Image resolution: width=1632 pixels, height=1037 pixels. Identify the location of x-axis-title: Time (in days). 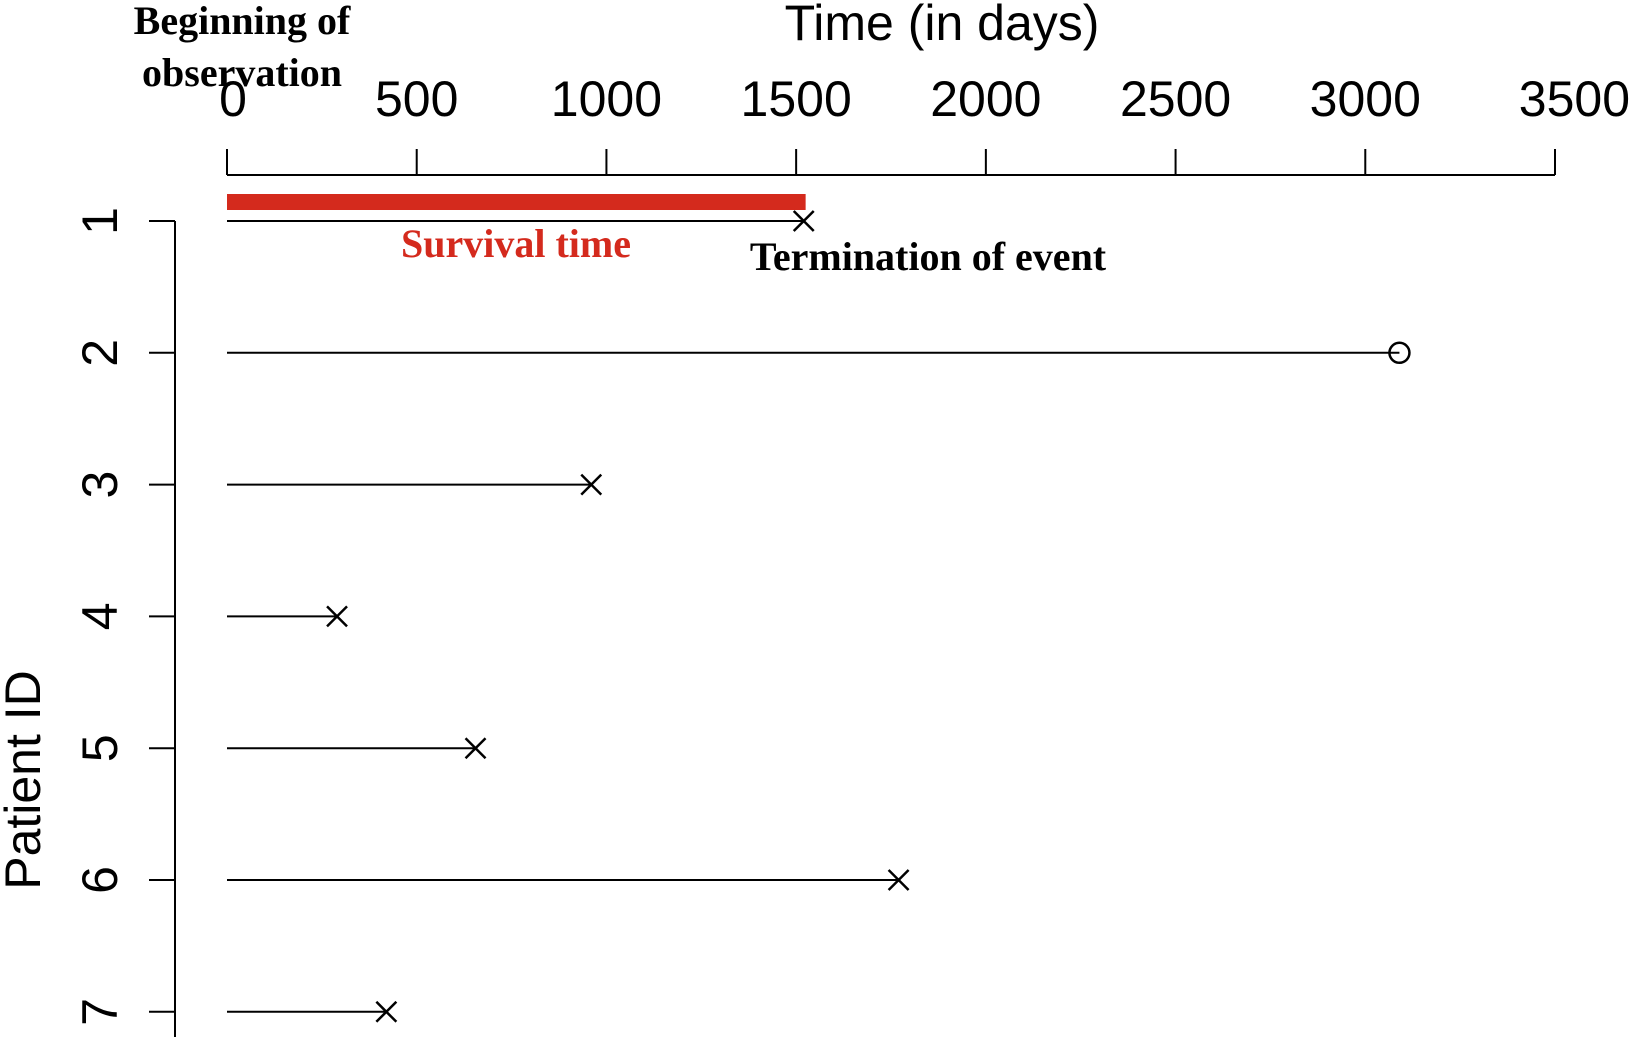
(942, 25).